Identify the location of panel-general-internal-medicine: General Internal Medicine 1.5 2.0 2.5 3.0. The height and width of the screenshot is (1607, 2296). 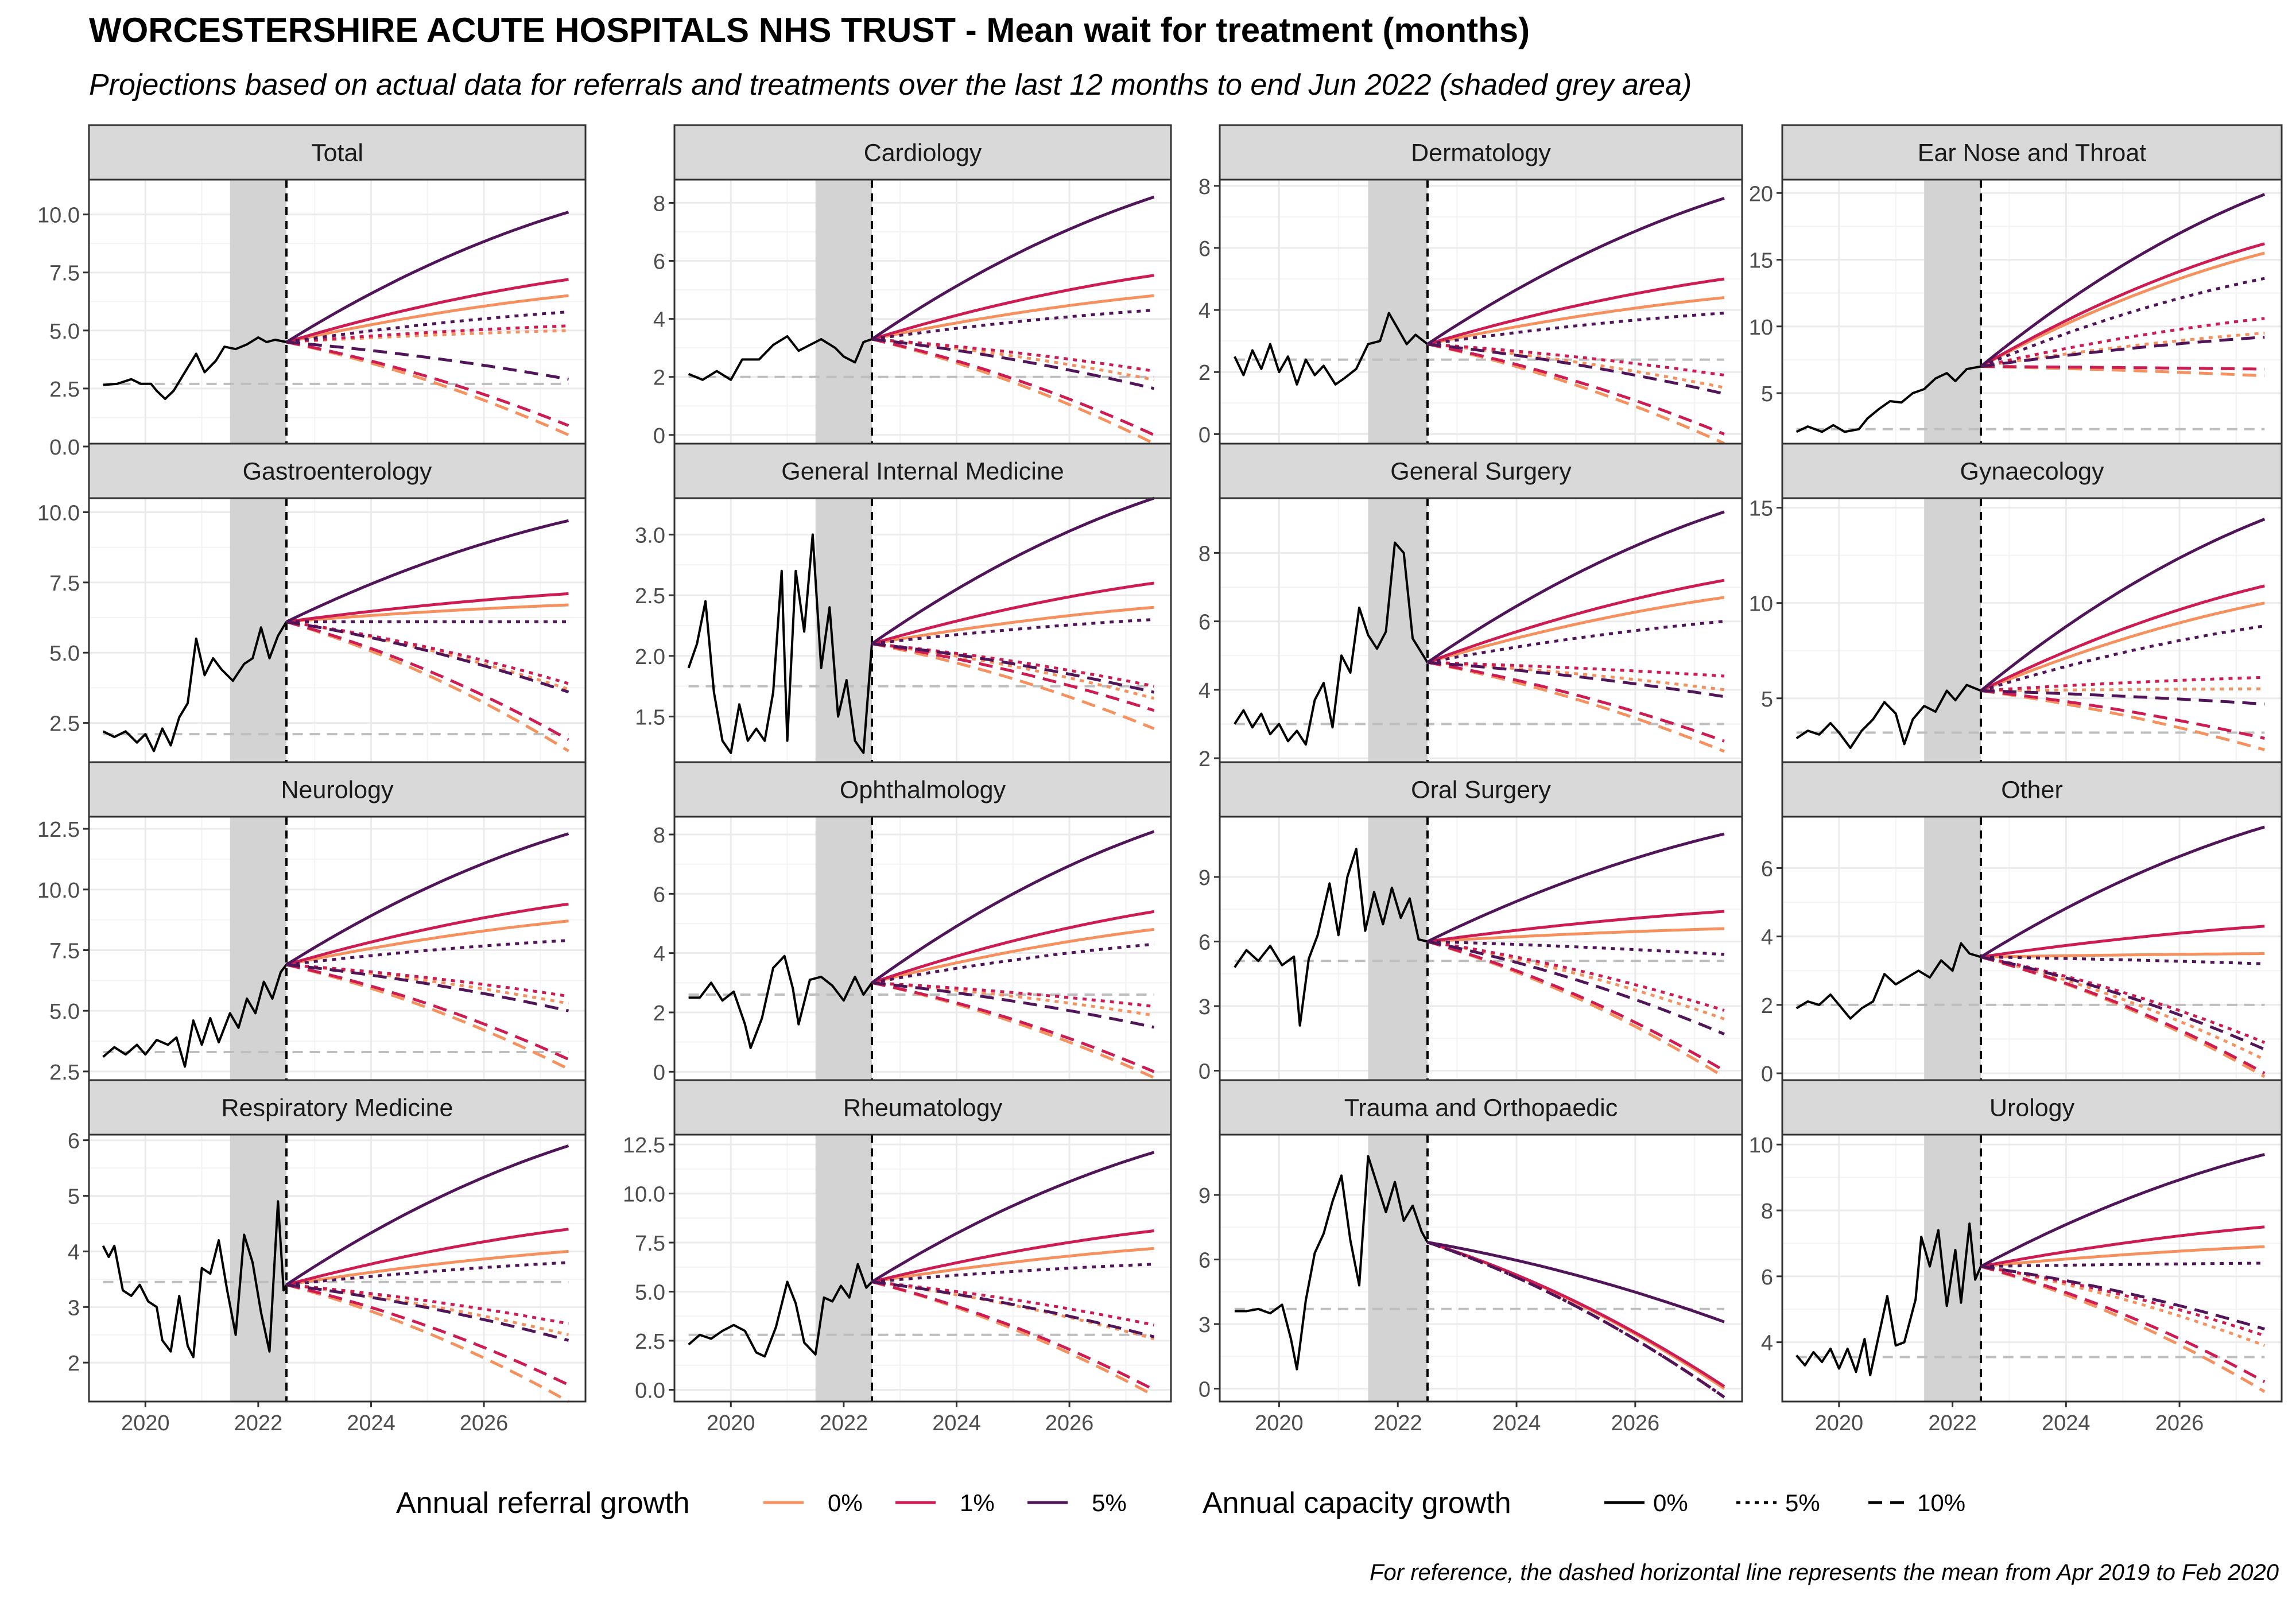
(903, 604).